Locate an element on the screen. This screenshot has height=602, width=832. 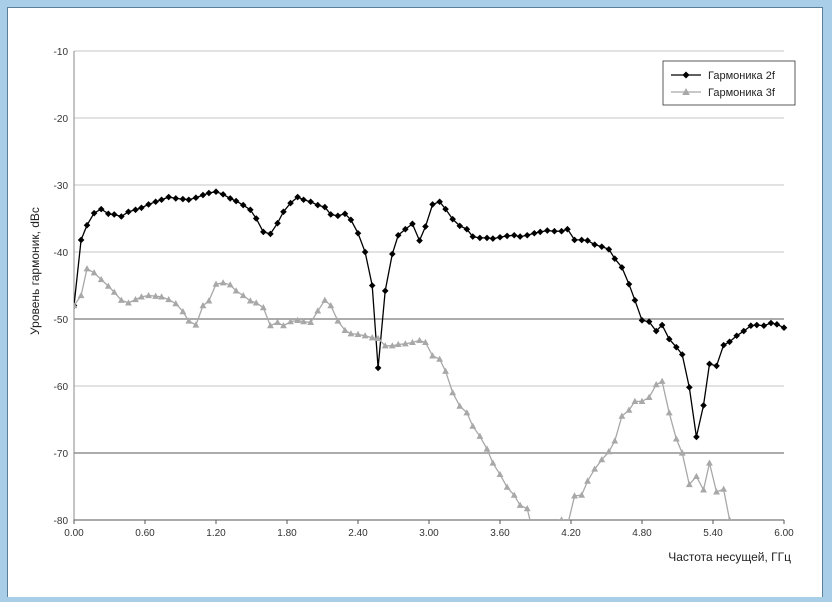
y-tick-label: -70 is located at coordinates (61, 454).